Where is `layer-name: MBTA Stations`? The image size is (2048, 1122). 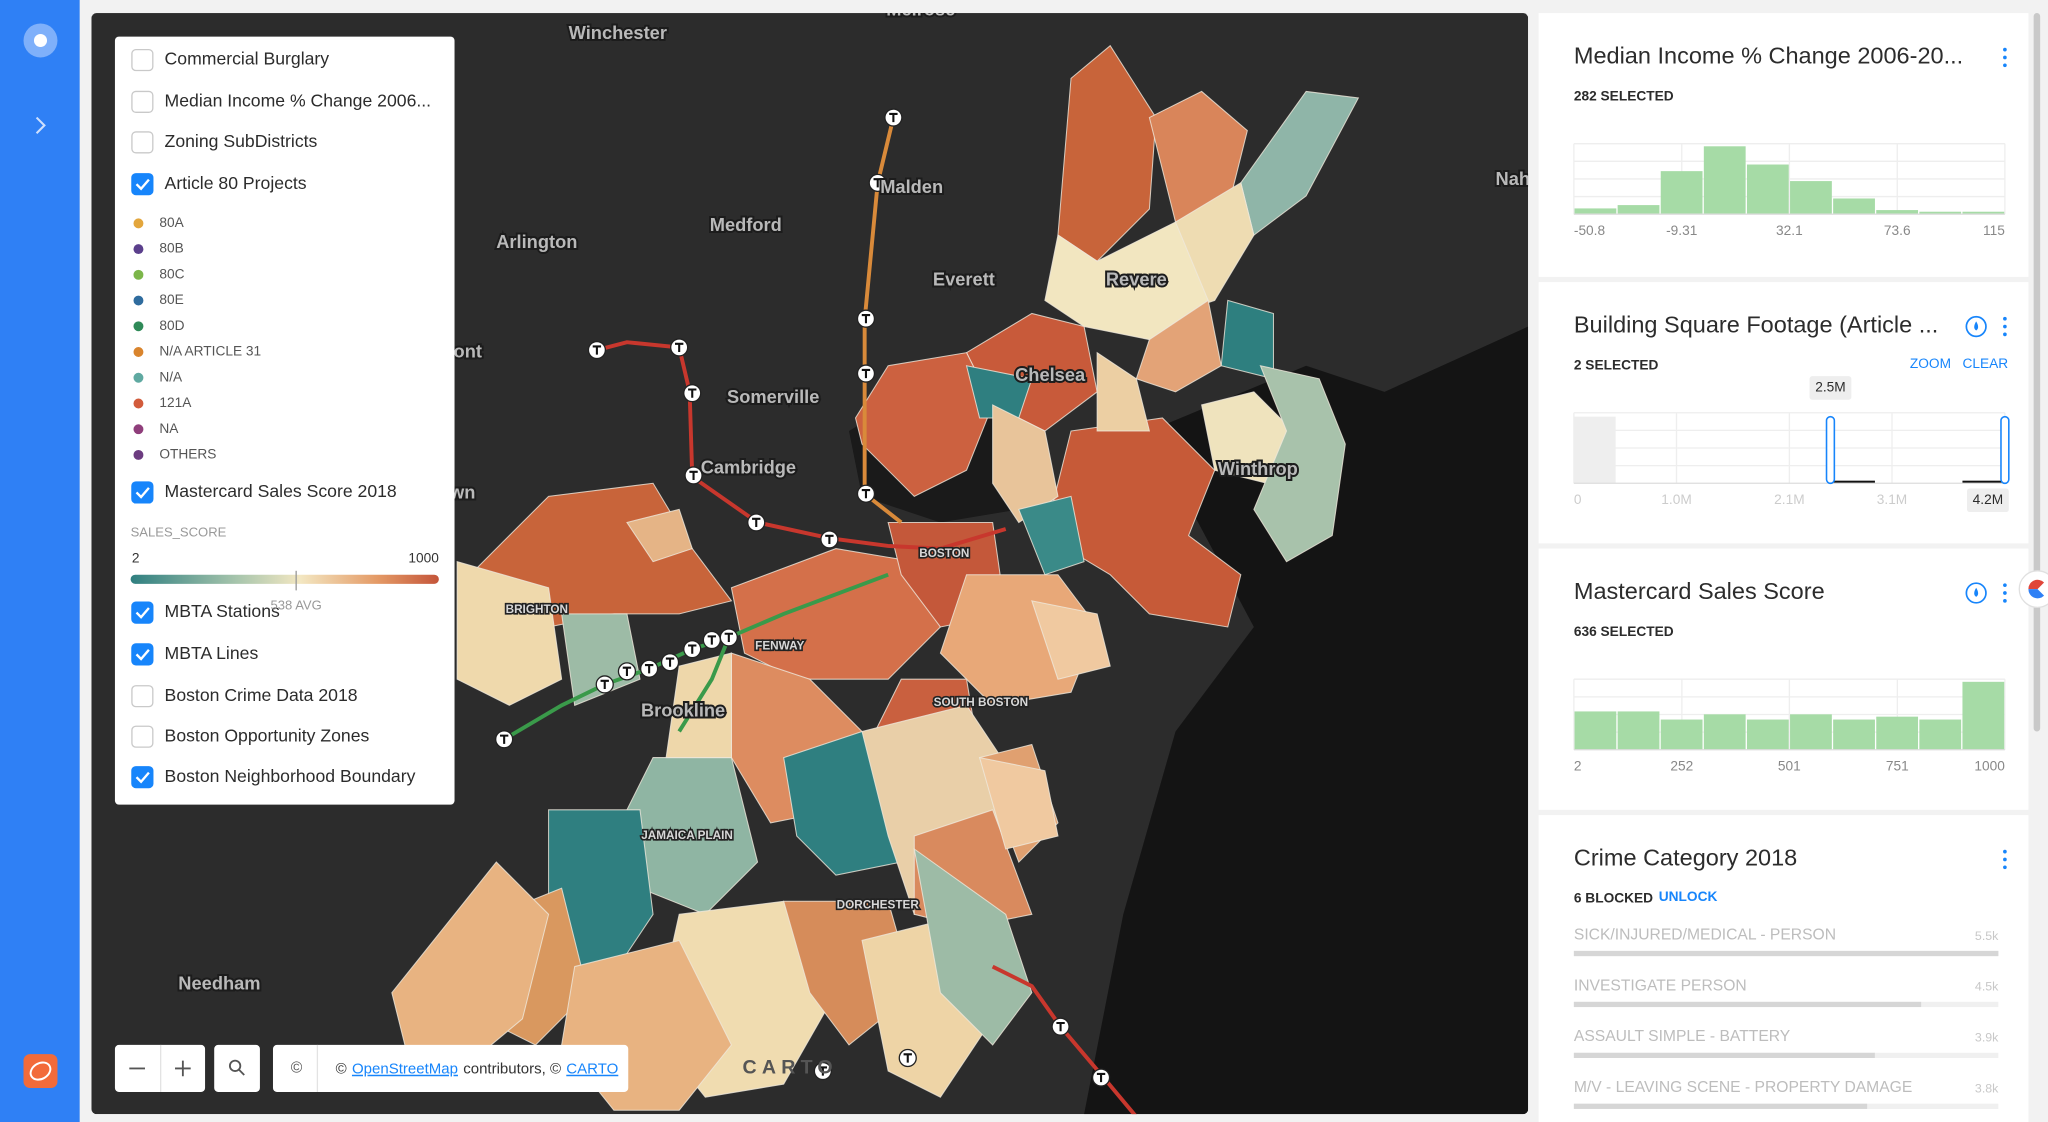
layer-name: MBTA Stations is located at coordinates (222, 611).